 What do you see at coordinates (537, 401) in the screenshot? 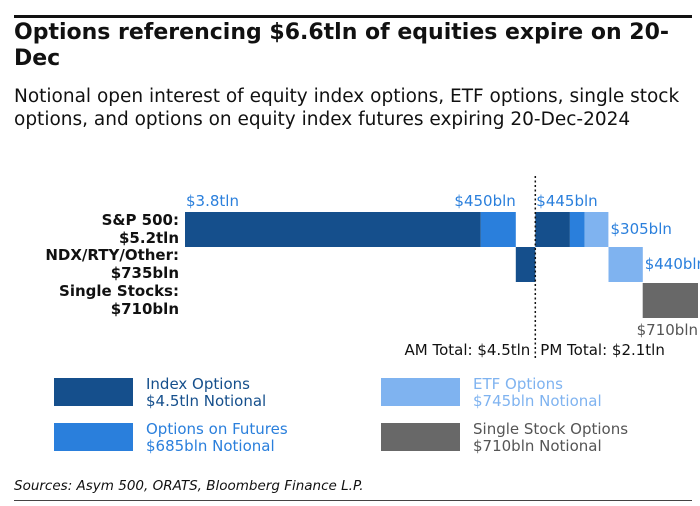
I see `legend-detail: $745bln Notional` at bounding box center [537, 401].